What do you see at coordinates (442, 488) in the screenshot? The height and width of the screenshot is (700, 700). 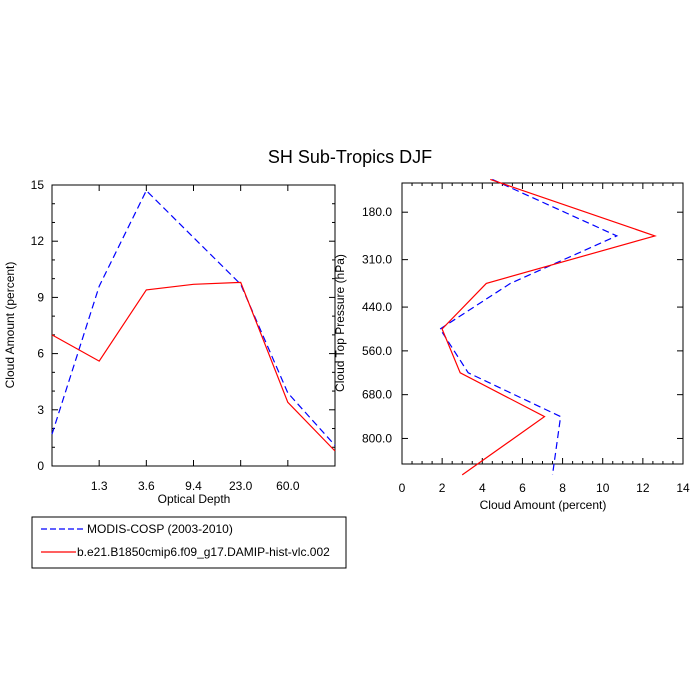 I see `right-x-tick-label: 2` at bounding box center [442, 488].